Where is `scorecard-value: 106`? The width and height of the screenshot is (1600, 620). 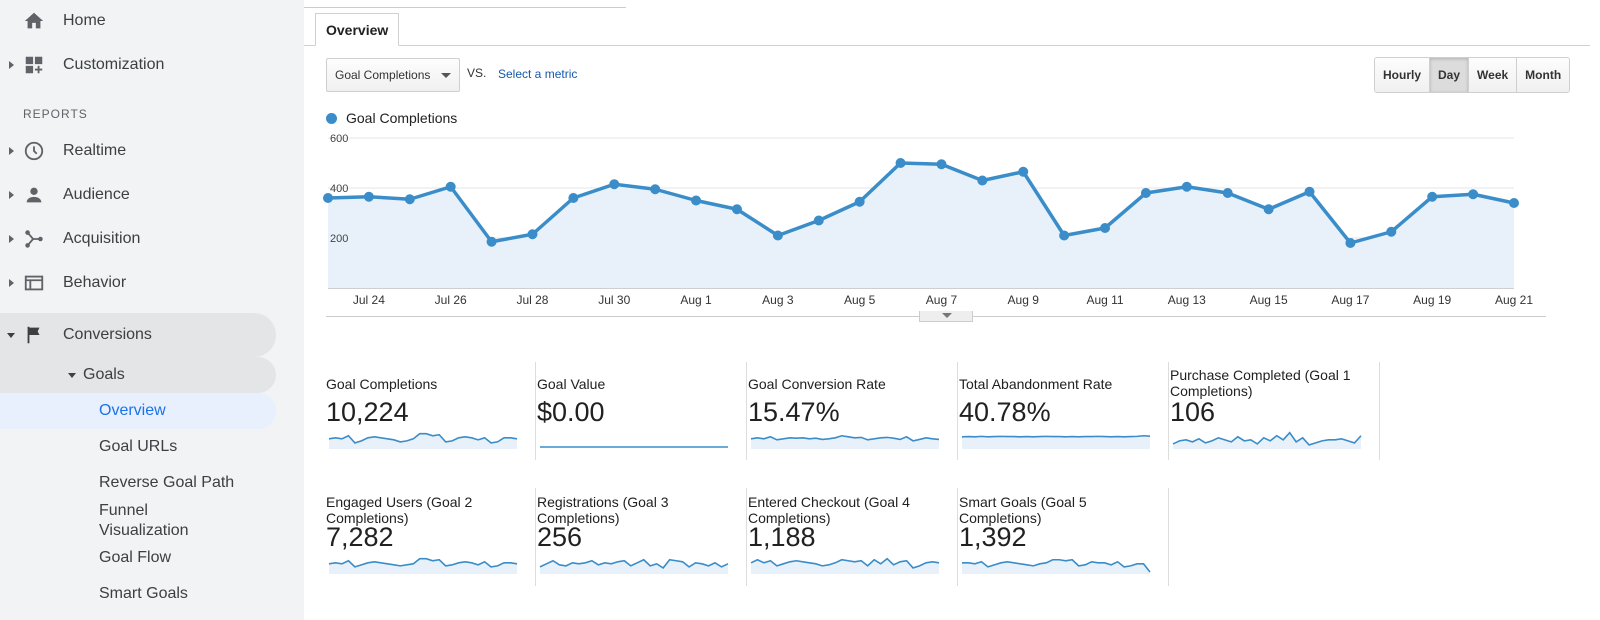
scorecard-value: 106 is located at coordinates (1193, 412).